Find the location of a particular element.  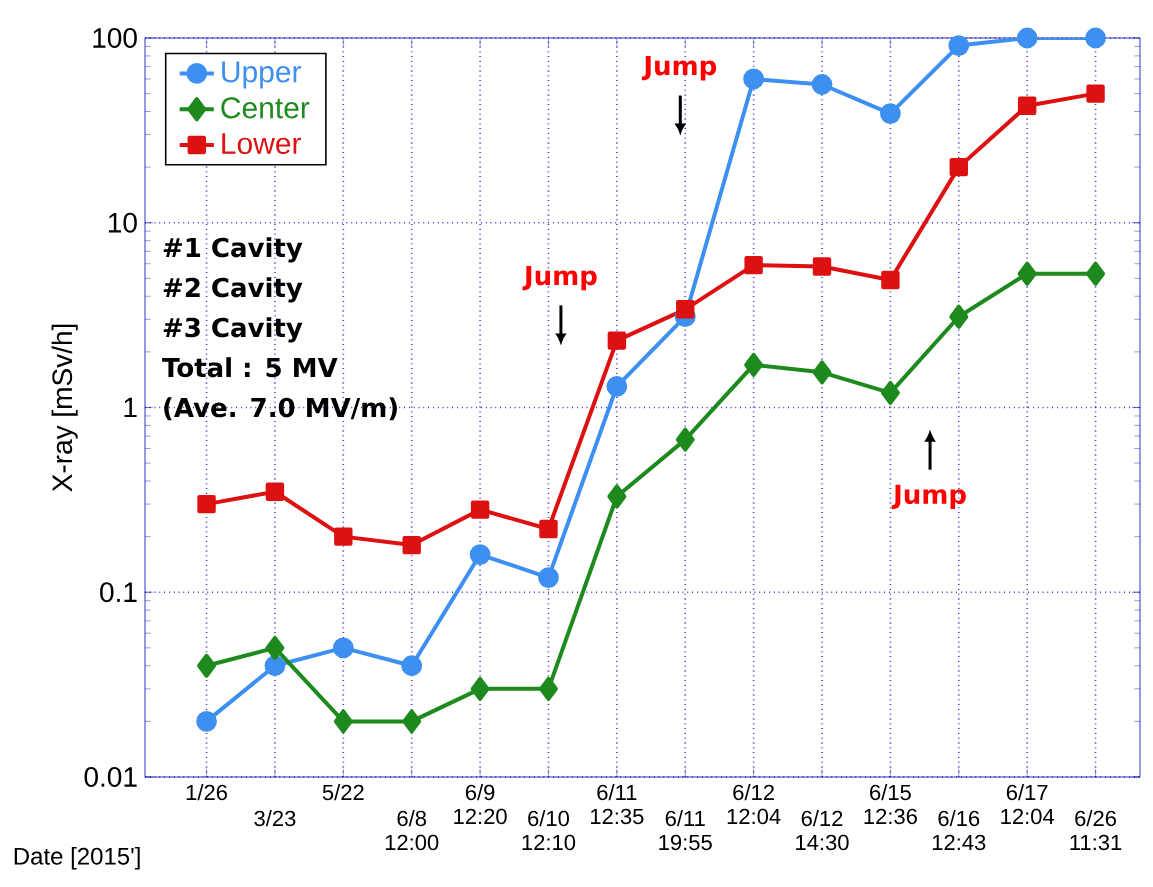

x-tick-label: 6/12 12:04 is located at coordinates (754, 804).